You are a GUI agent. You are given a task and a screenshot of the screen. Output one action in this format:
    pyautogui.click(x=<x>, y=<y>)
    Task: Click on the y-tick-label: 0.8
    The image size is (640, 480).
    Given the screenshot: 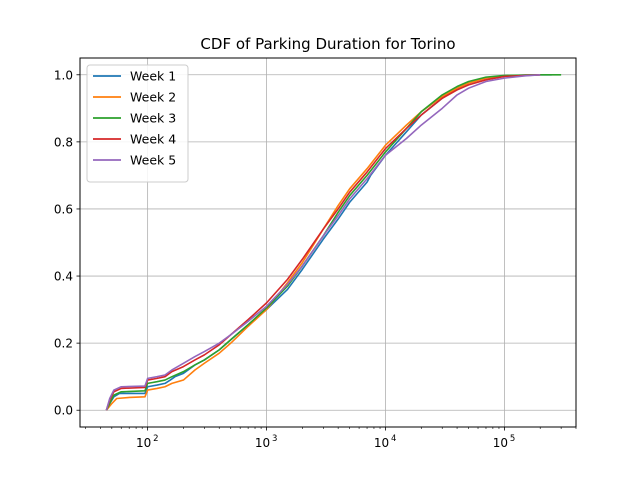 What is the action you would take?
    pyautogui.click(x=63, y=142)
    